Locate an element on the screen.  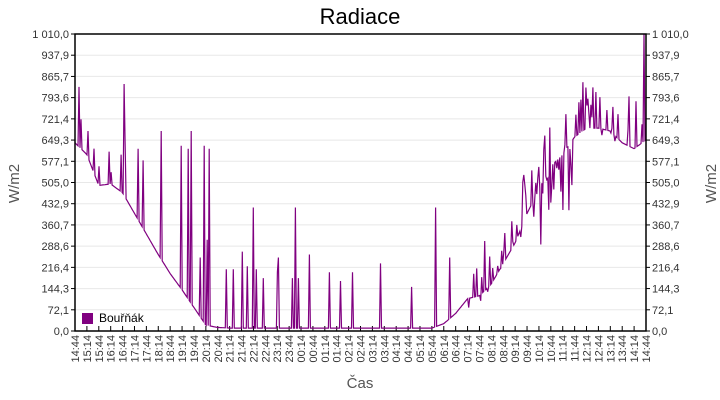
x-axis-label: Čas is located at coordinates (360, 383).